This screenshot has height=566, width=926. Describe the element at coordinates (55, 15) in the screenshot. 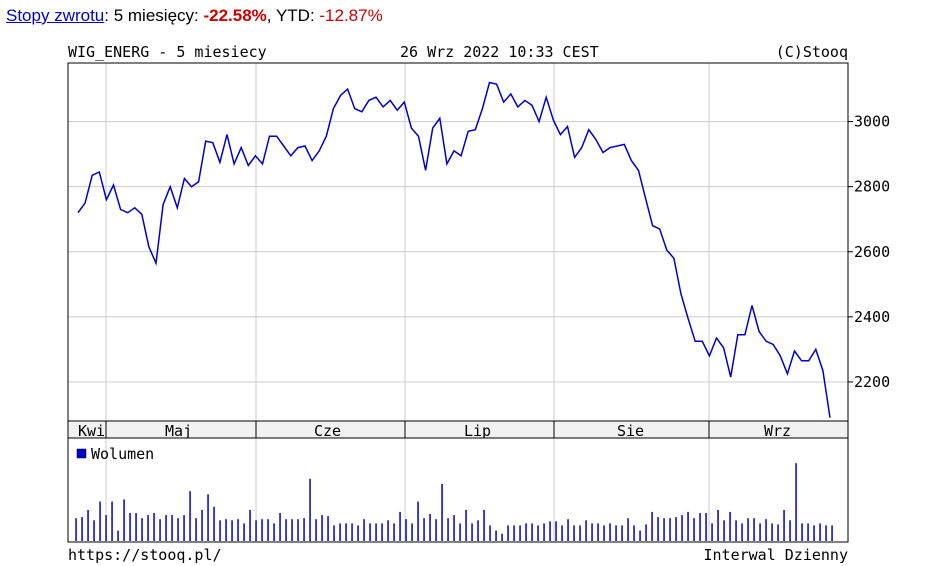

I see `returns-link: Stopy zwrotu` at that location.